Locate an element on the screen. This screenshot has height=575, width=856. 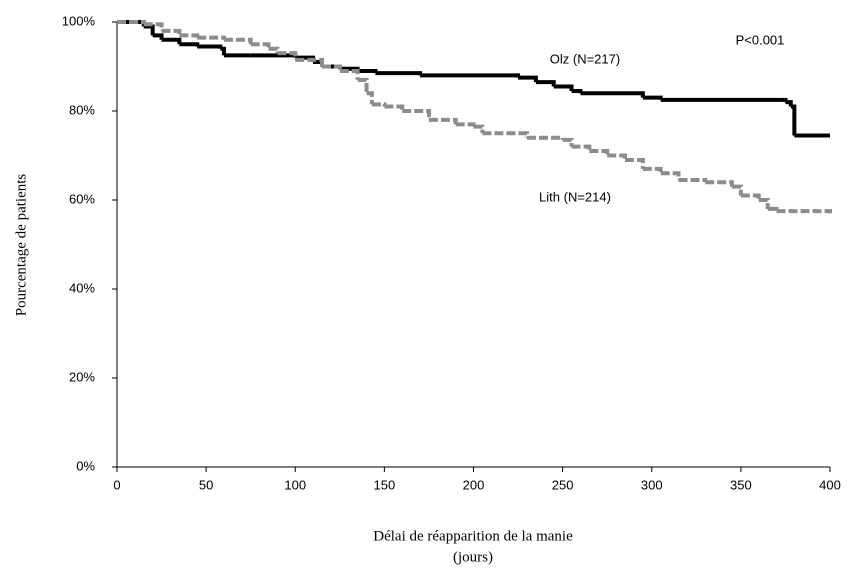
y-tick-label: 20% is located at coordinates (82, 376).